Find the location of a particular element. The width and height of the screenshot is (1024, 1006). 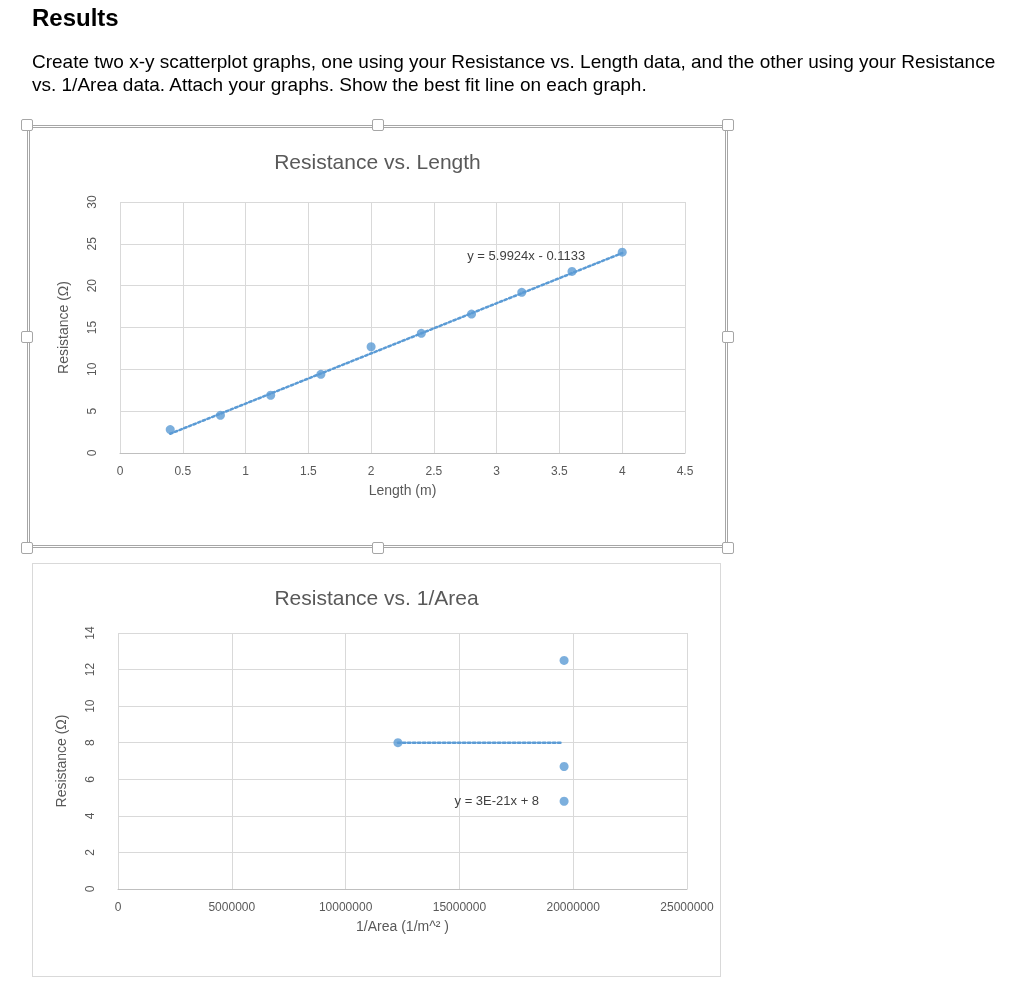

y-tick-label: 30 is located at coordinates (92, 202).